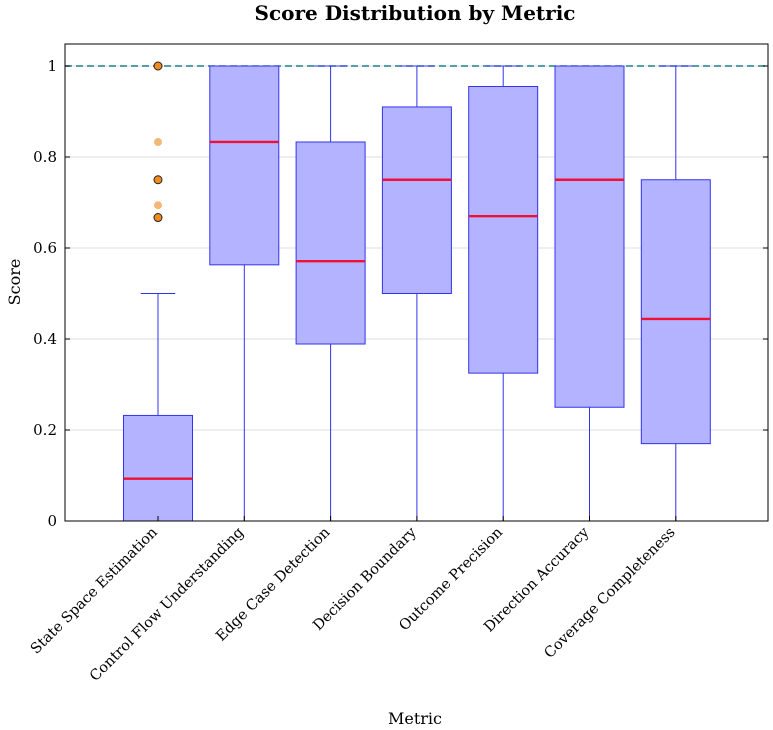 The width and height of the screenshot is (773, 730). I want to click on y-axis-label: Score, so click(14, 282).